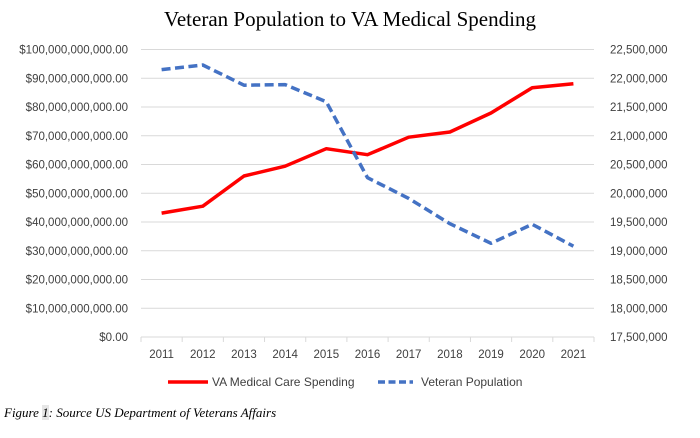  Describe the element at coordinates (73, 51) in the screenshot. I see `left-tick-label: $100,000,000,000.00` at that location.